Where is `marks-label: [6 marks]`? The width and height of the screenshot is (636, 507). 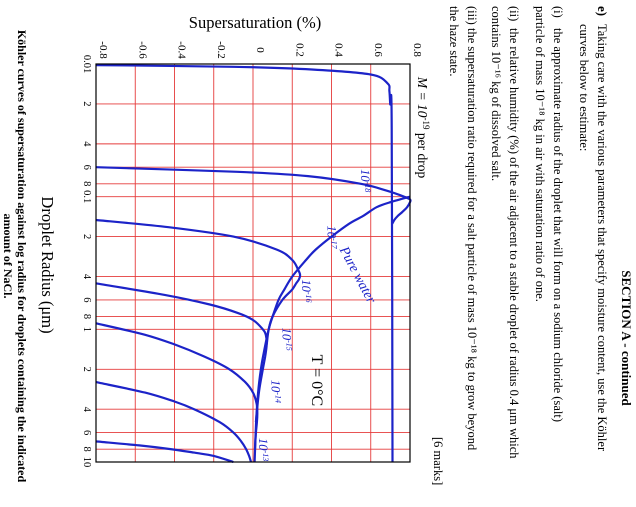
marks-label: [6 marks] is located at coordinates (438, 461).